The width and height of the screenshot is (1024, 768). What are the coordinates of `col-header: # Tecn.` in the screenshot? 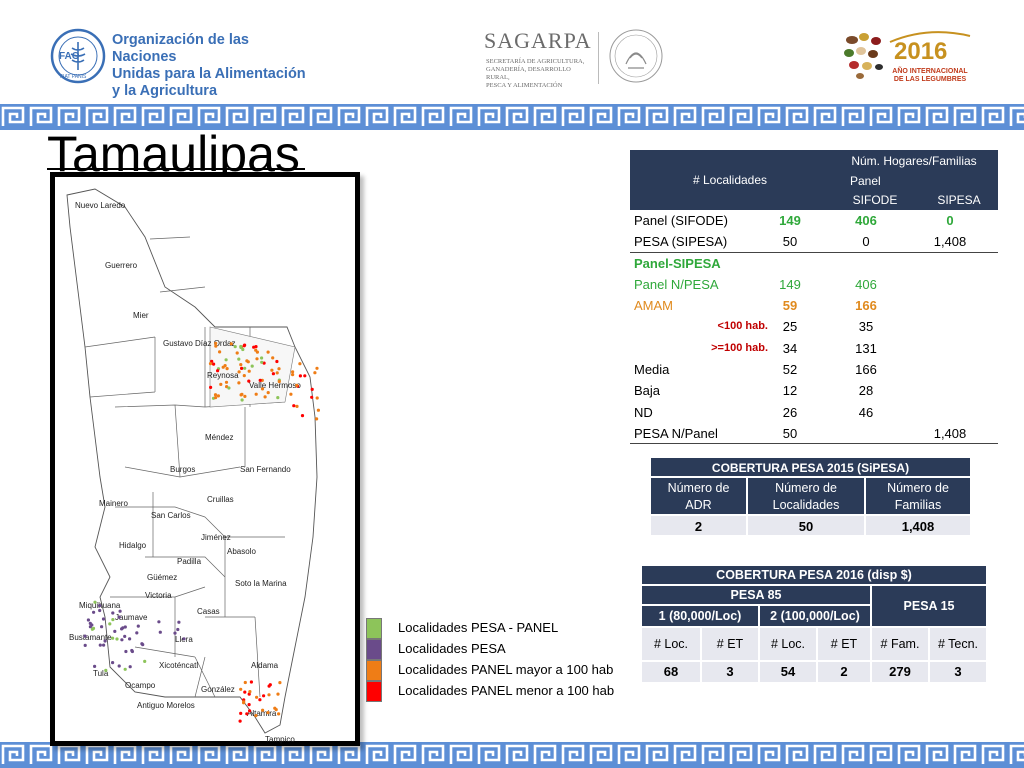 It's located at (958, 644).